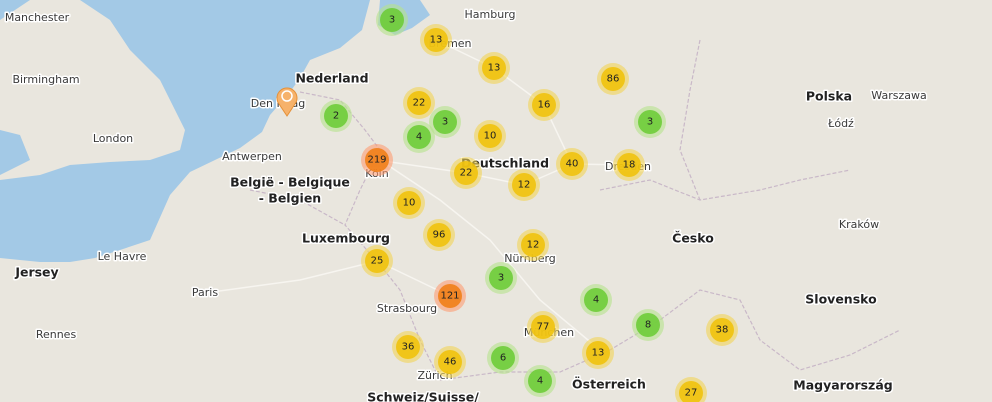 The image size is (992, 402). I want to click on country-label: Polska, so click(829, 96).